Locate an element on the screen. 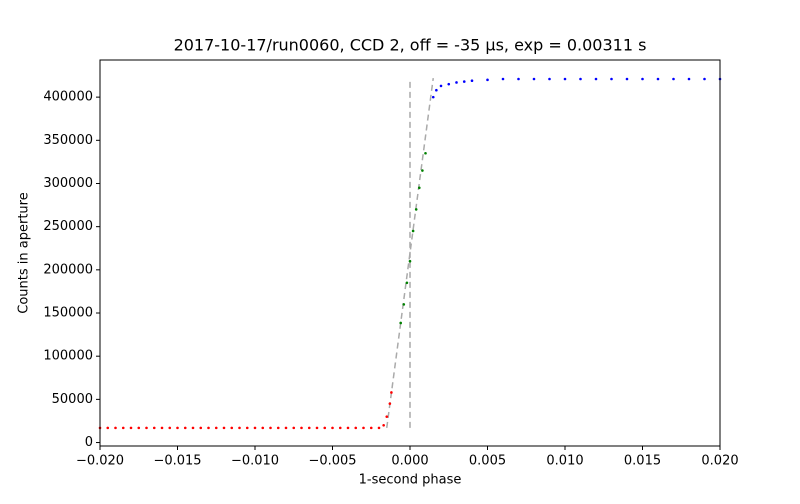 This screenshot has width=800, height=504. x-axis-label: 1-second phase is located at coordinates (410, 480).